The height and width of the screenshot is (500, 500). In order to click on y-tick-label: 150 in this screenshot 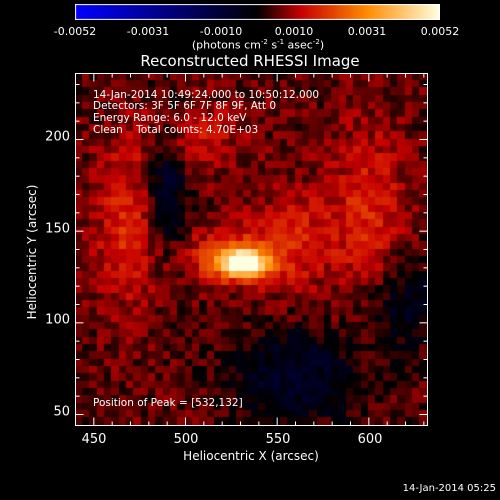, I will do `click(57, 229)`.